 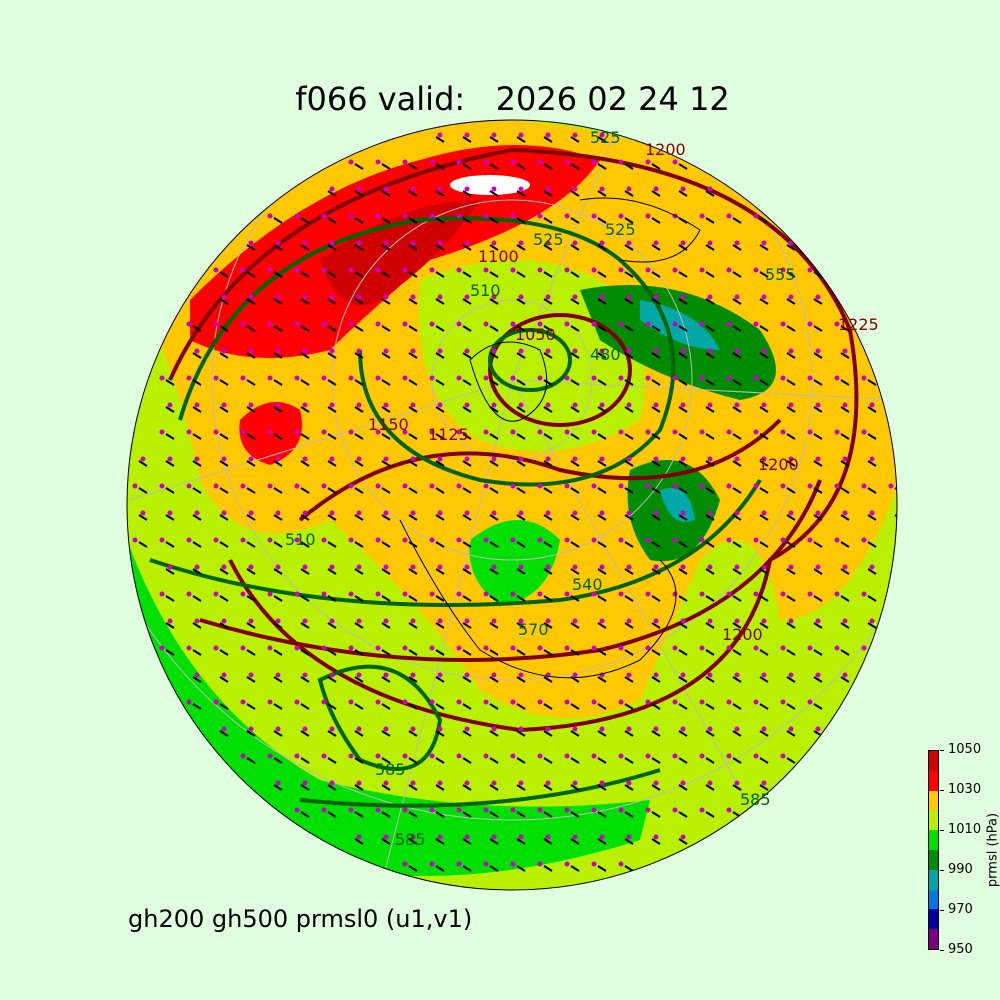 I want to click on gh500-label: 540, so click(x=587, y=584).